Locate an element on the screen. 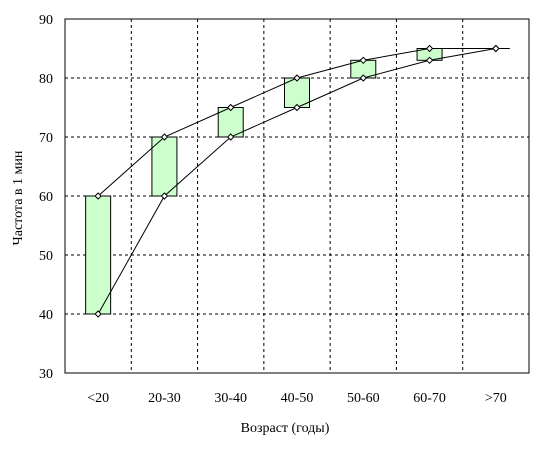 The width and height of the screenshot is (538, 450). x-tick-label: 40-50 is located at coordinates (297, 398).